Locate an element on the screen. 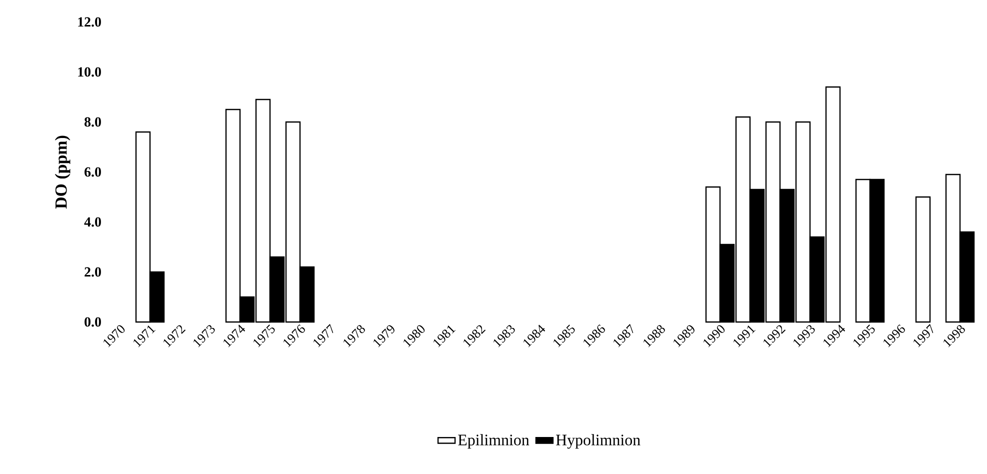  legend-label: Epilimnion is located at coordinates (494, 441).